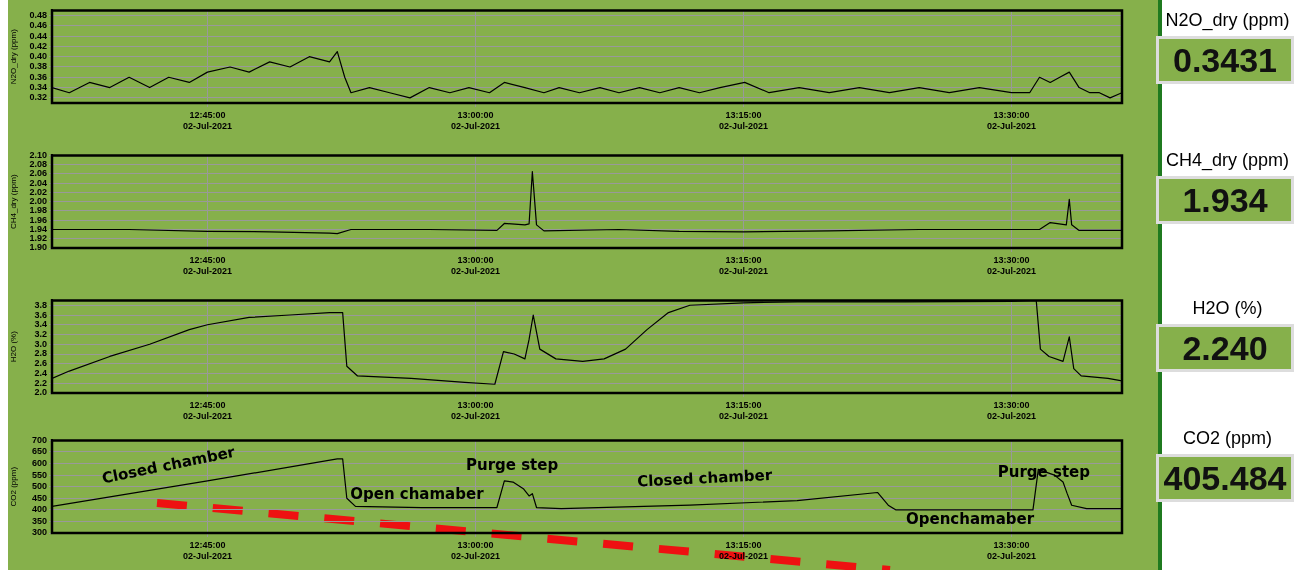 The height and width of the screenshot is (570, 1295). I want to click on text: 0.3431, so click(1225, 60).